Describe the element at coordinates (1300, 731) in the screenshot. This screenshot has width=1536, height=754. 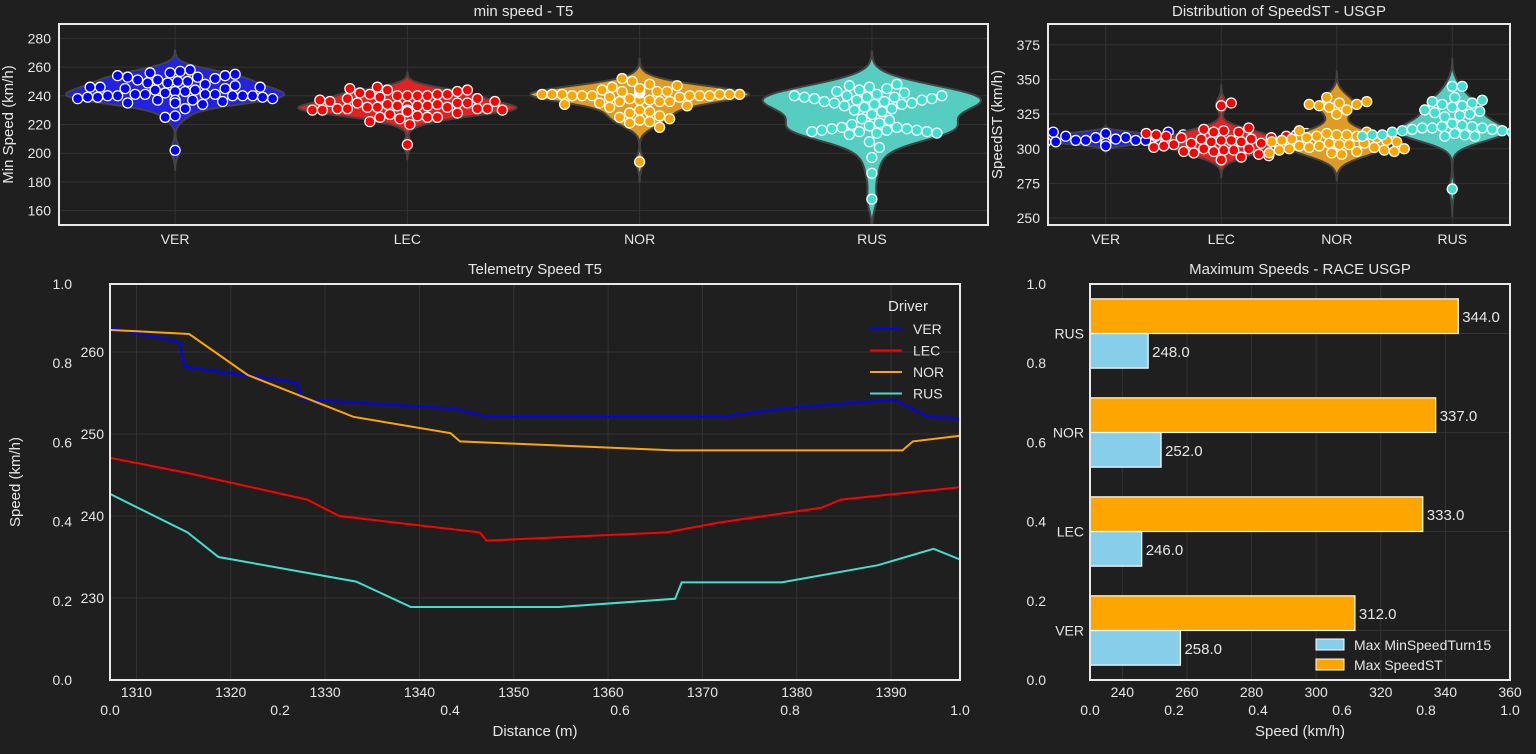
I see `x-axis-label: Speed (km/h)` at that location.